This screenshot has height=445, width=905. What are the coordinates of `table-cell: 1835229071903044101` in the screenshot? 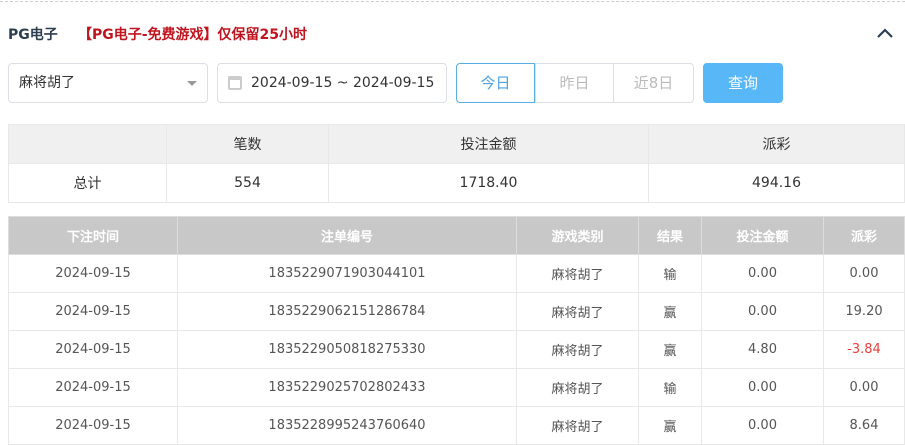 It's located at (347, 273).